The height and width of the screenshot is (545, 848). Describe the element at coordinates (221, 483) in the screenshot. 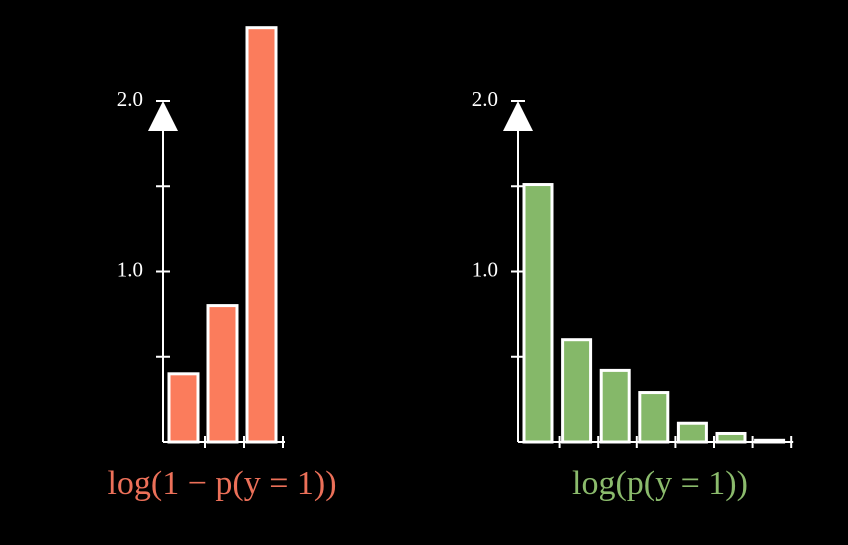

I see `x-axis-label: log(1 − p(y = 1))` at that location.